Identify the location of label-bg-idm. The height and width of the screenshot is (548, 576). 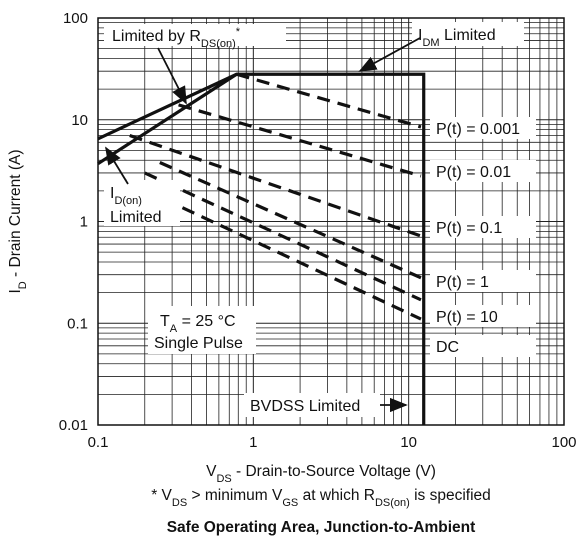
(468, 34).